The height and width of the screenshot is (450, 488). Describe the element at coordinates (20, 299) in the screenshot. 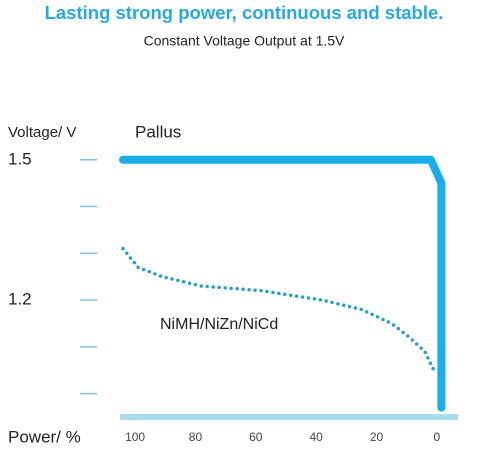

I see `y-tick-label: 1.2` at that location.